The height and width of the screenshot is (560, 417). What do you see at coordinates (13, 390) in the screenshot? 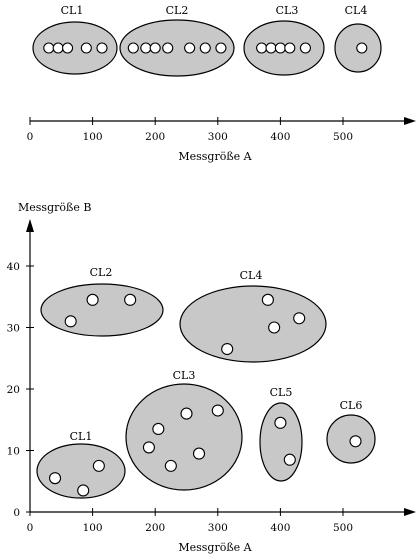
I see `y-tick-label: 20` at bounding box center [13, 390].